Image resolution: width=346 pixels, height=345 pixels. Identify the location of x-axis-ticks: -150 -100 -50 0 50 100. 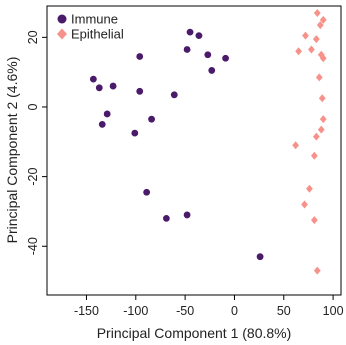
(209, 306).